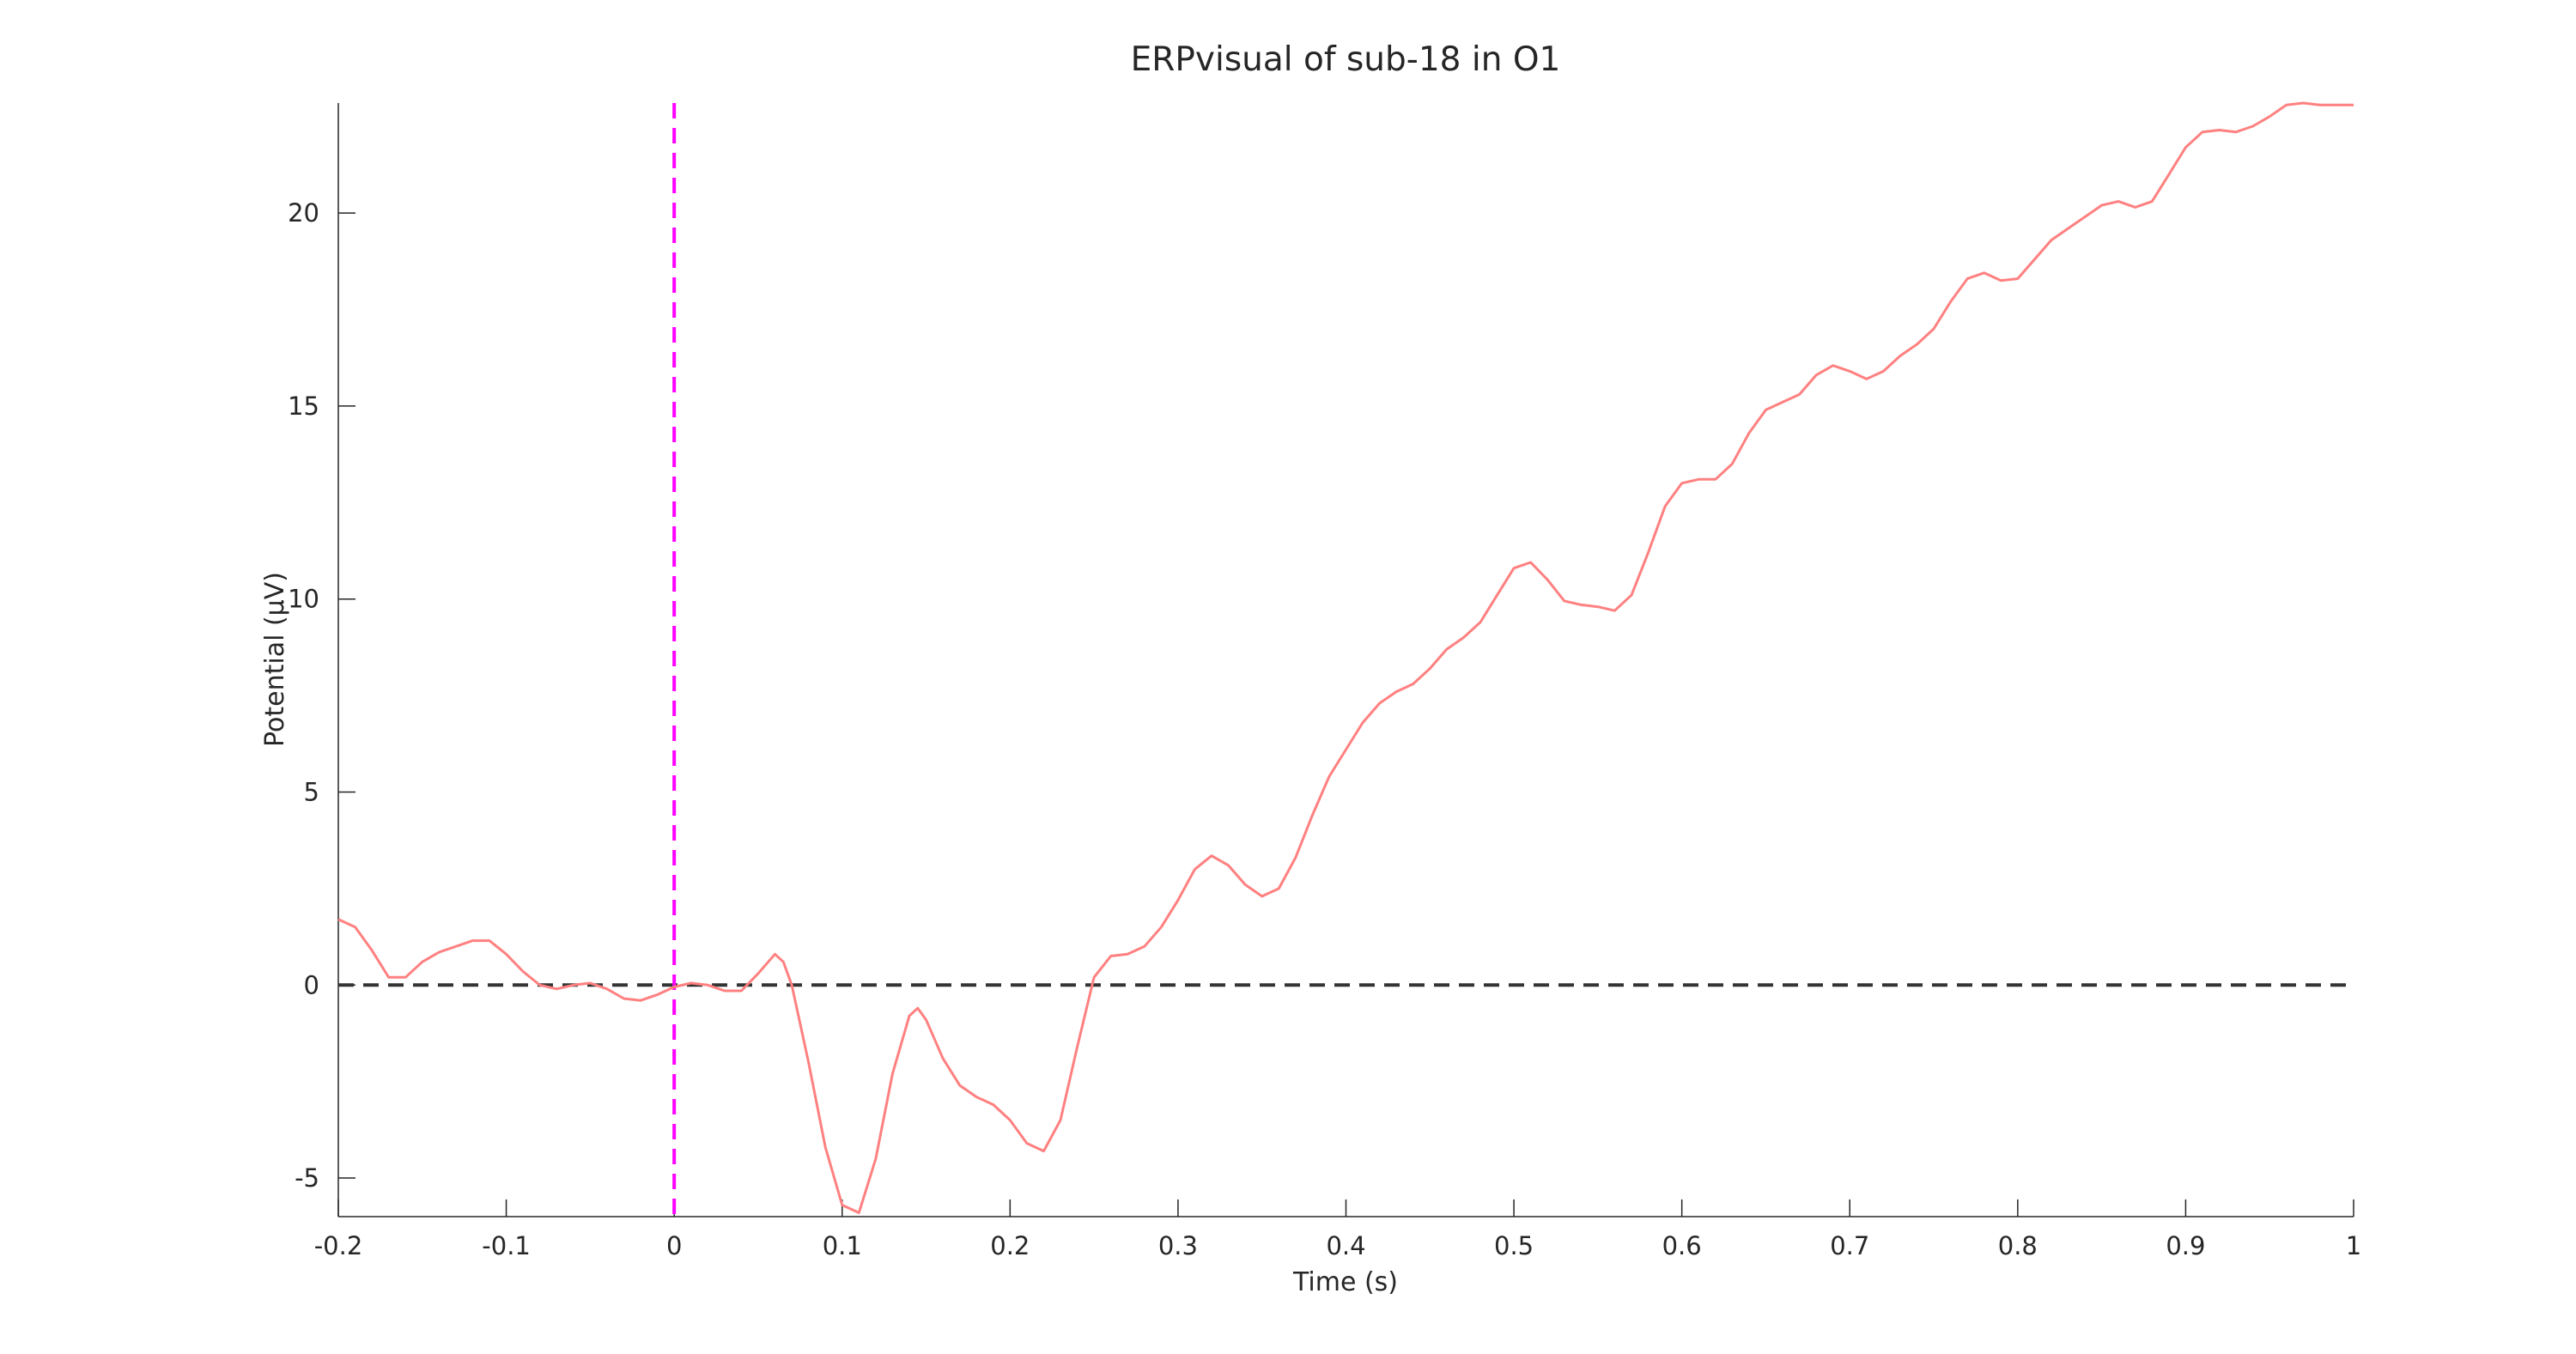 This screenshot has height=1354, width=2576. What do you see at coordinates (1345, 1282) in the screenshot?
I see `x-axis-label: Time (s)` at bounding box center [1345, 1282].